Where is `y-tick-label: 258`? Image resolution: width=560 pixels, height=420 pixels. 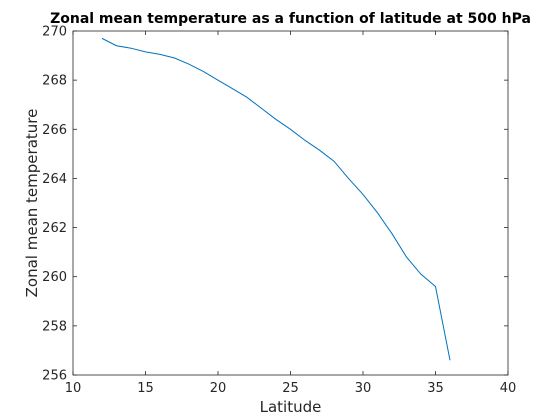
y-tick-label: 258 is located at coordinates (54, 326).